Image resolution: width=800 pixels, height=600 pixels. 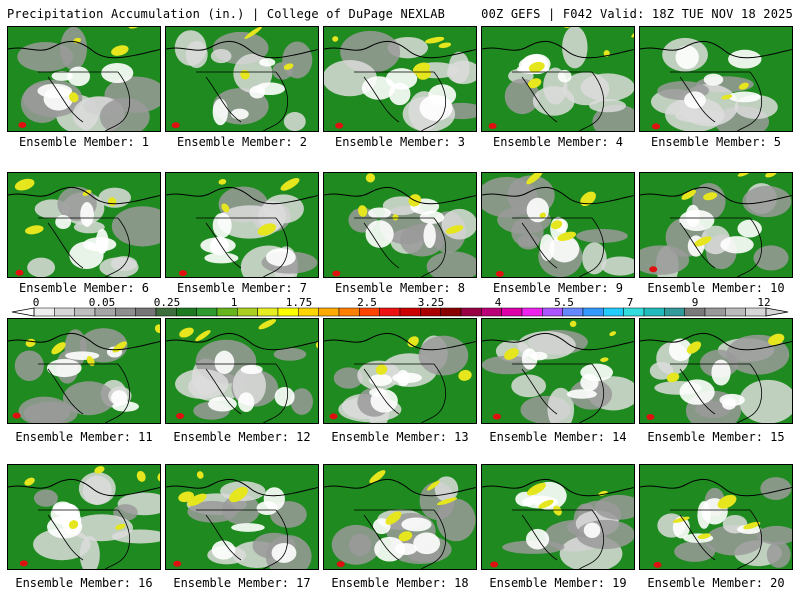 I want to click on member-label-6: Ensemble Member: 6, so click(x=84, y=288).